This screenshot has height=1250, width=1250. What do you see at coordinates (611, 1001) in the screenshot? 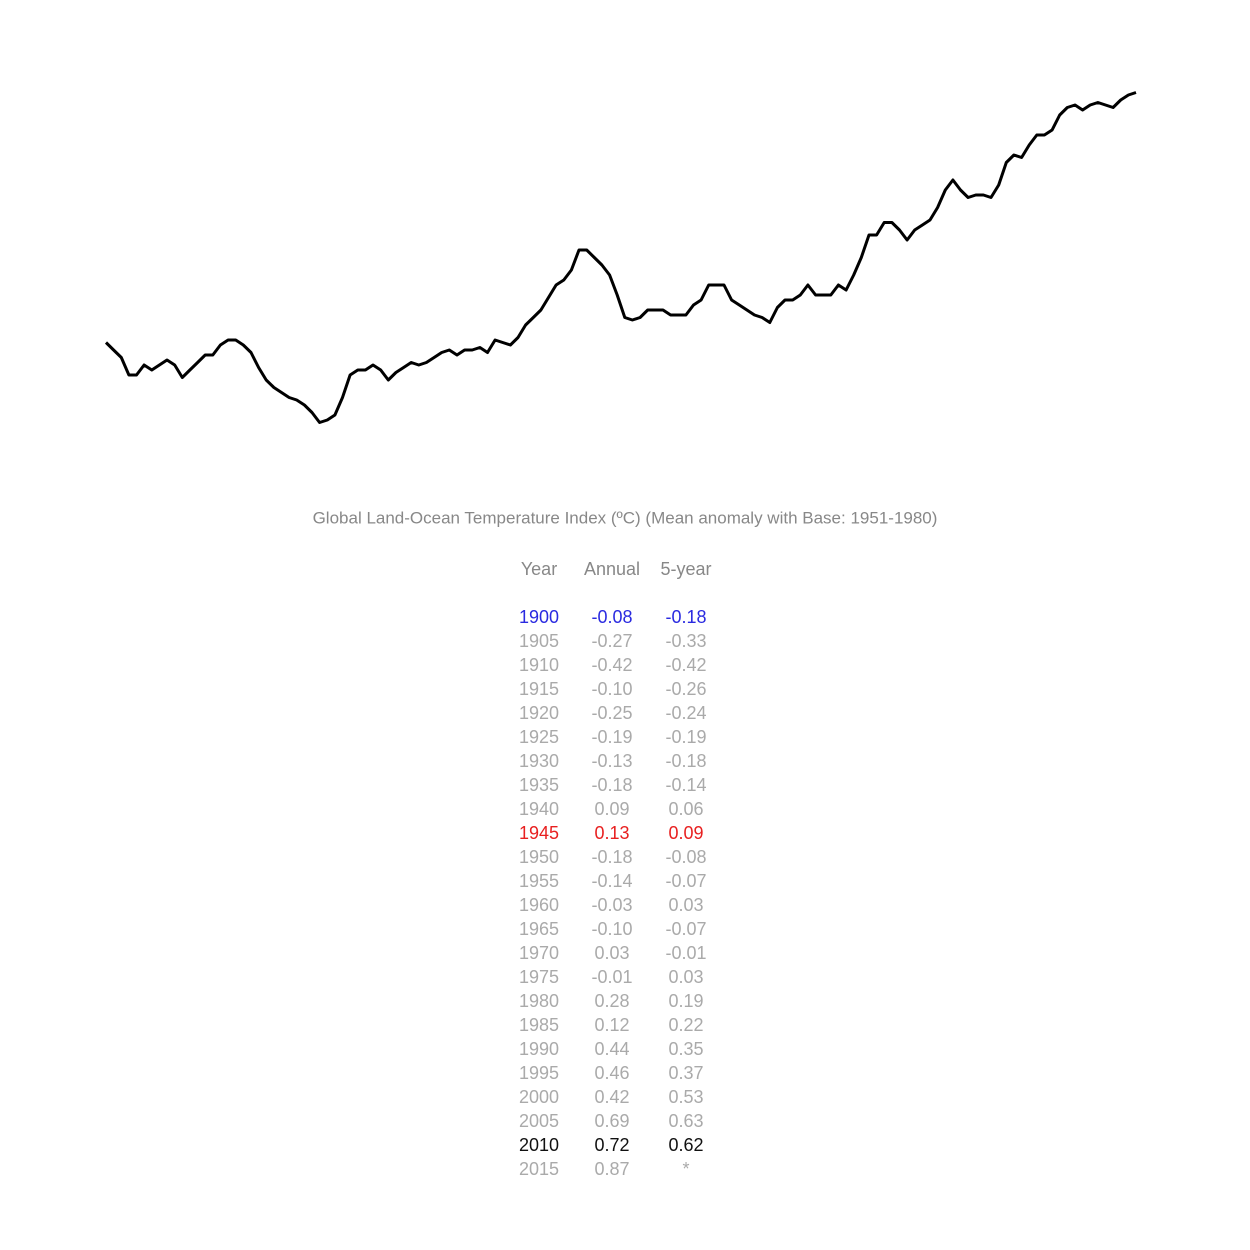
I see `table-cell: 0.28` at bounding box center [611, 1001].